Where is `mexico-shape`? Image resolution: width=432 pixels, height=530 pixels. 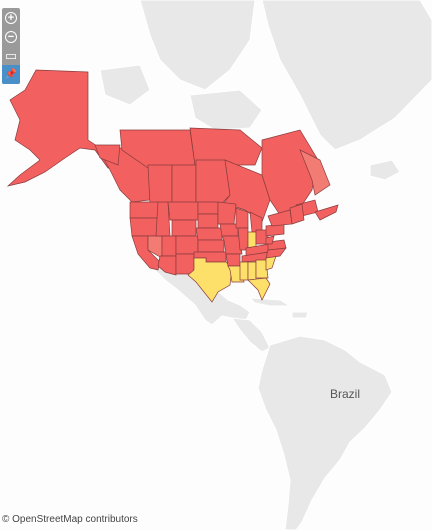 mexico-shape is located at coordinates (200, 292).